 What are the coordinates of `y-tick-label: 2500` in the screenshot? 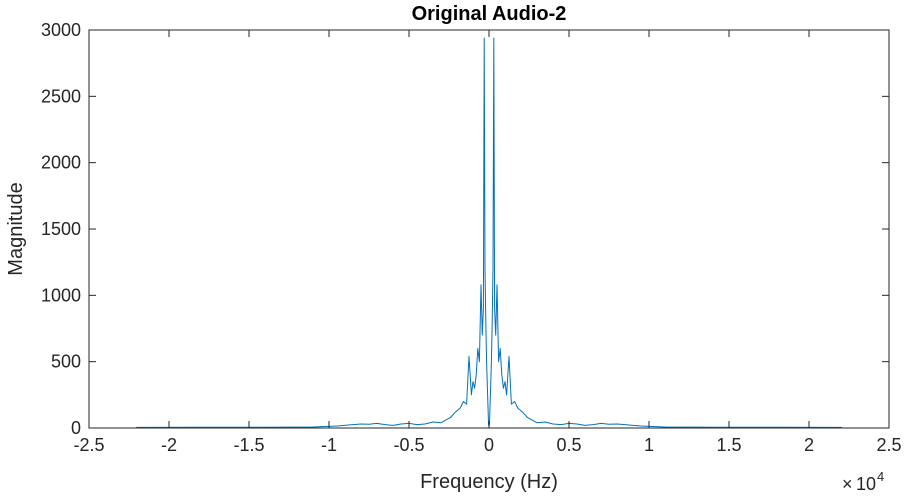 It's located at (61, 96).